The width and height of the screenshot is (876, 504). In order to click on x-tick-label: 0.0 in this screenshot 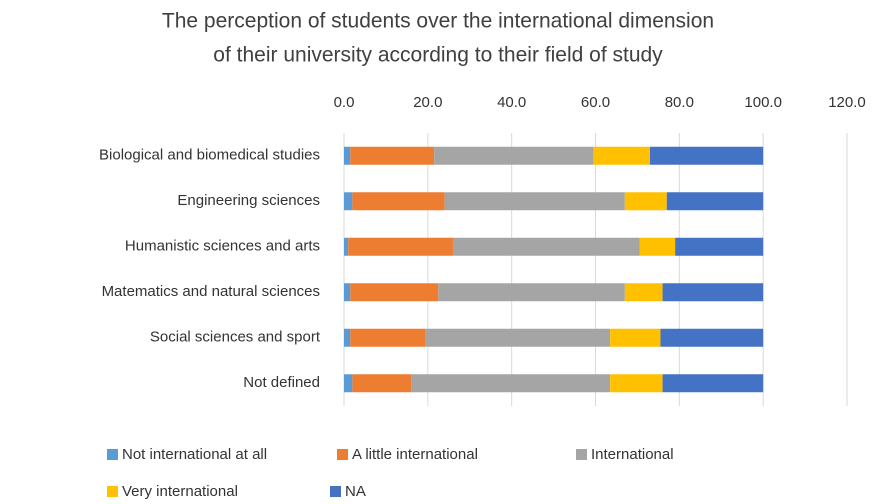, I will do `click(344, 102)`.